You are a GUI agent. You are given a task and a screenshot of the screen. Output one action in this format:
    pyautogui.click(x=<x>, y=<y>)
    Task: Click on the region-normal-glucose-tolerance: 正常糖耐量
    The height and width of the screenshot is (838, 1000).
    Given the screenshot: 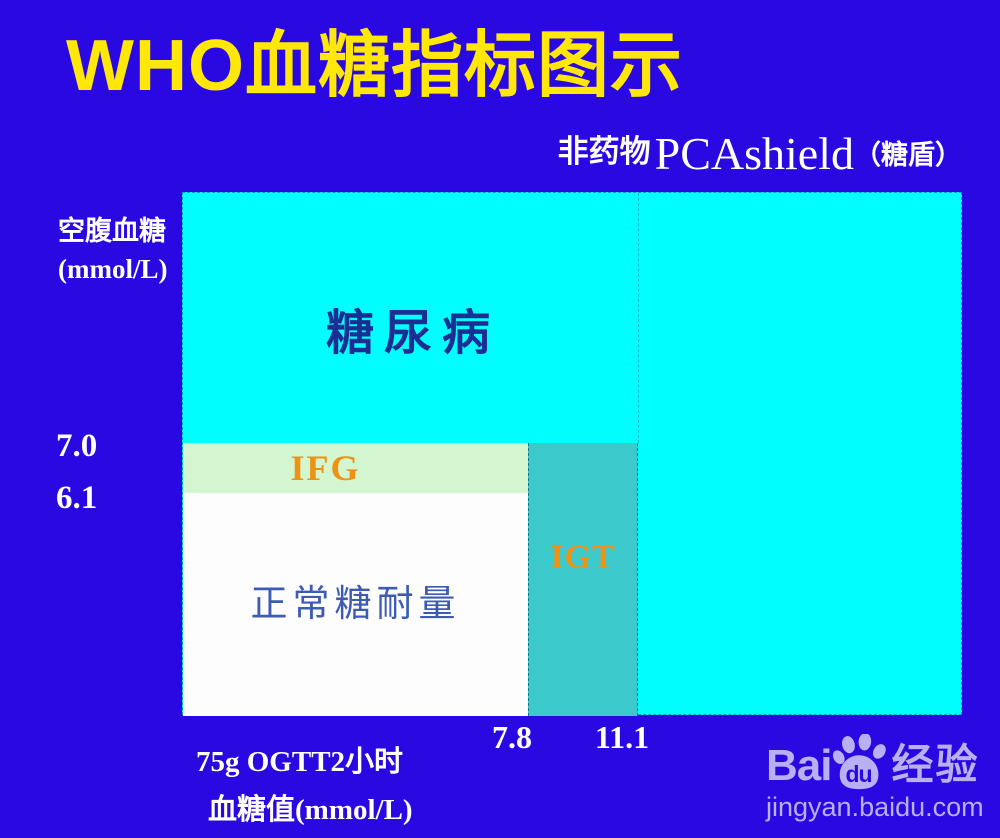 What is the action you would take?
    pyautogui.click(x=355, y=604)
    